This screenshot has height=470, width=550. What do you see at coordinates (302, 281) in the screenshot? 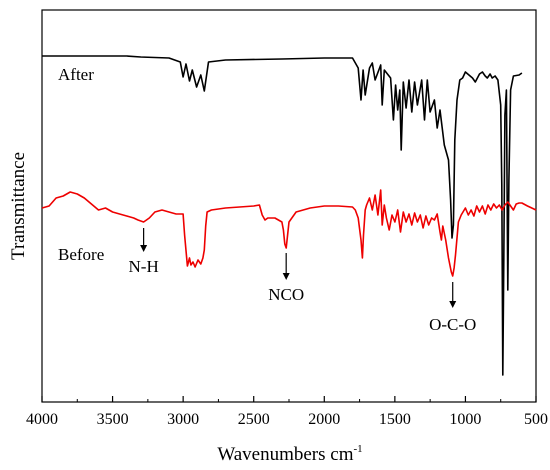
I see `annotations: N-H NCO O-C-O` at bounding box center [302, 281].